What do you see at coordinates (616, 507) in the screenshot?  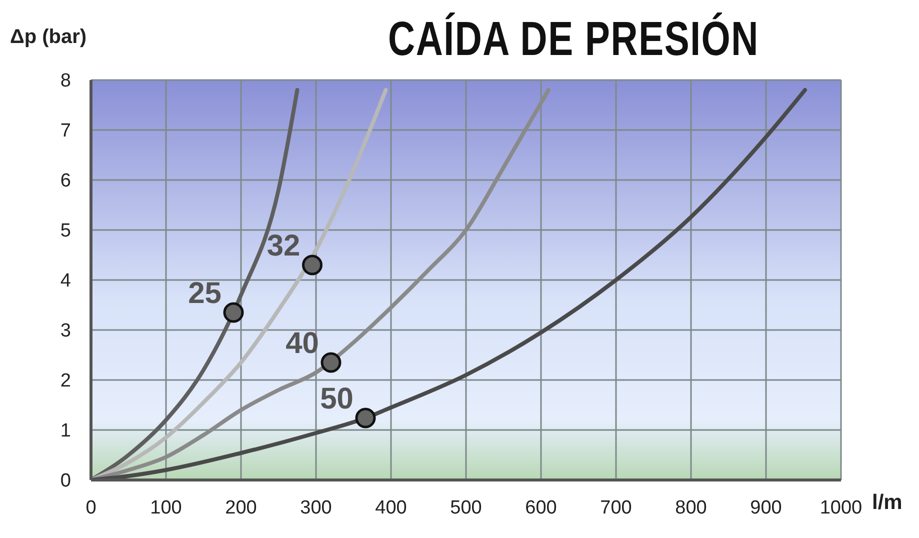 I see `x-tick-label: 700` at bounding box center [616, 507].